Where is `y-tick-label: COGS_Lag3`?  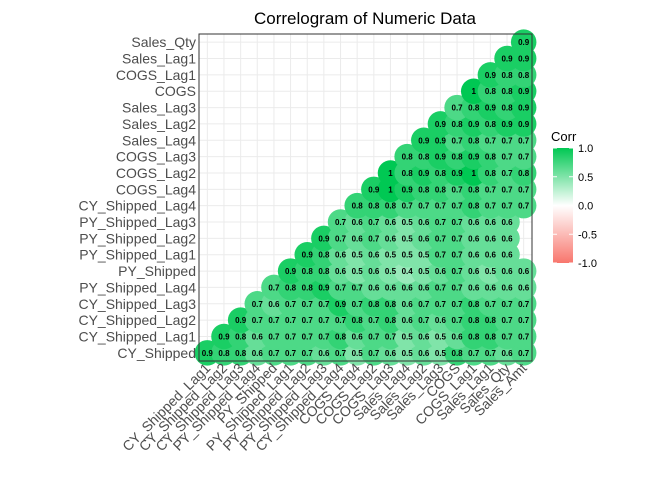 y-tick-label: COGS_Lag3 is located at coordinates (156, 157).